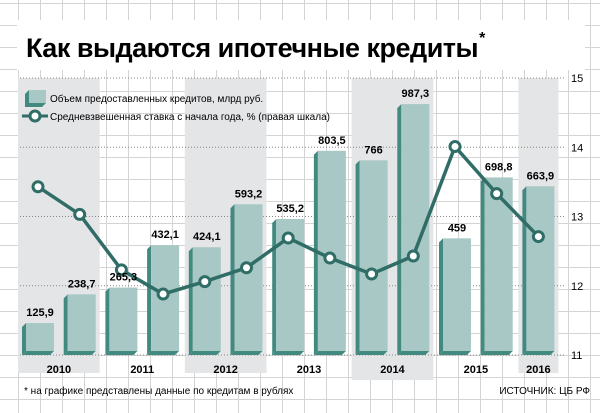 The image size is (600, 413). What do you see at coordinates (416, 94) in the screenshot?
I see `bar-value-label: 987,3` at bounding box center [416, 94].